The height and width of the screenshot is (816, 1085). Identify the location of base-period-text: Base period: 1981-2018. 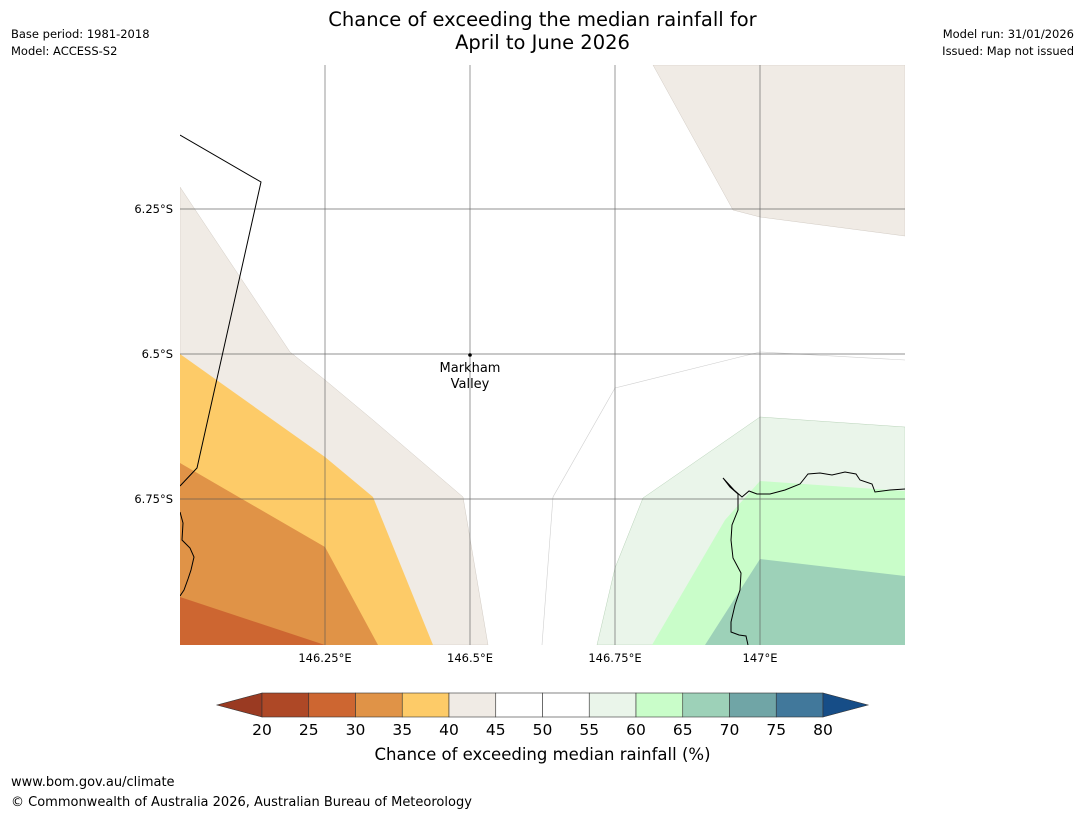
(80, 34).